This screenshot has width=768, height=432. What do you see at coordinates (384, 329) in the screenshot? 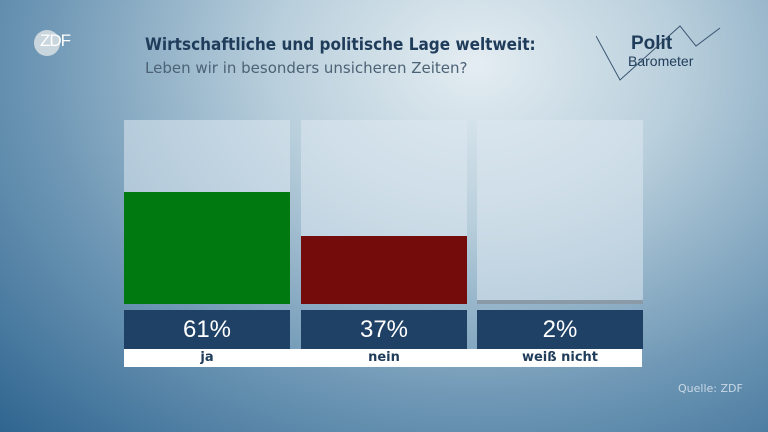
I see `value-label: 37%` at bounding box center [384, 329].